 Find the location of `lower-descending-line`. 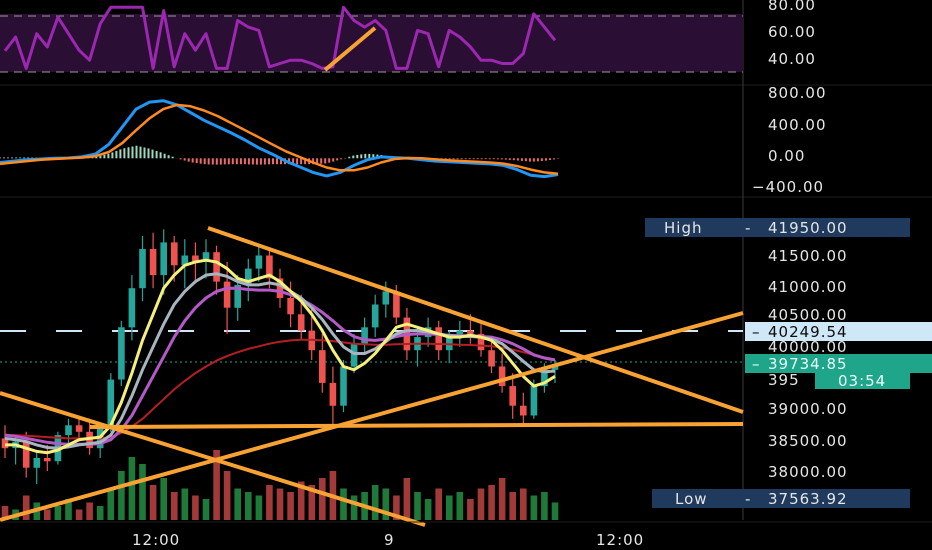

lower-descending-line is located at coordinates (213, 459).